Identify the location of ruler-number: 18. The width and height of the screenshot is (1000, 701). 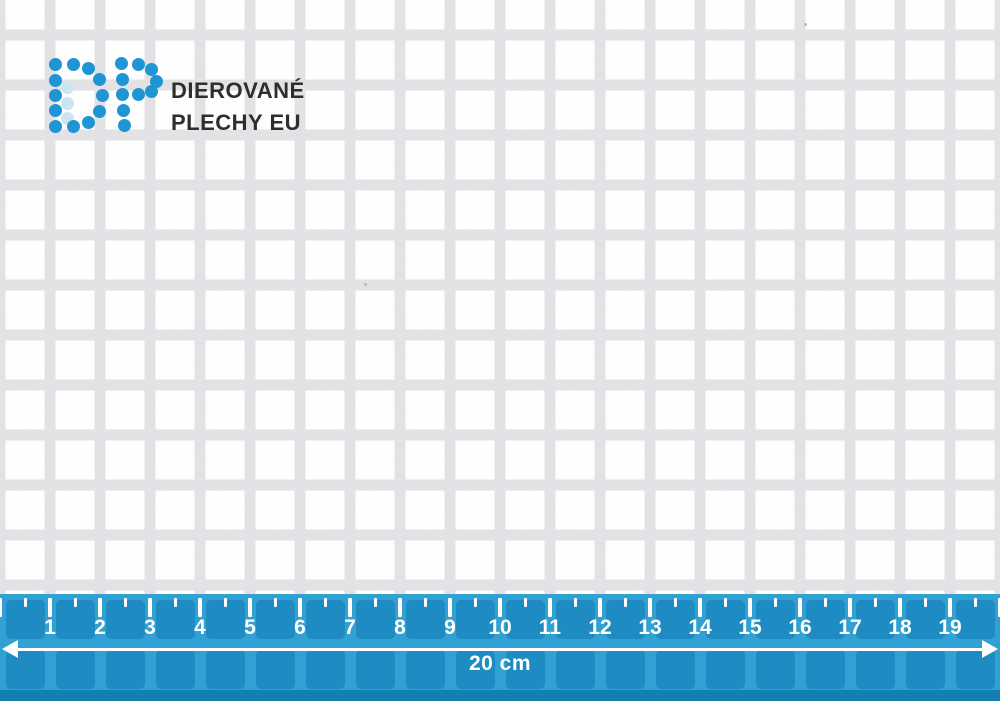
(900, 627).